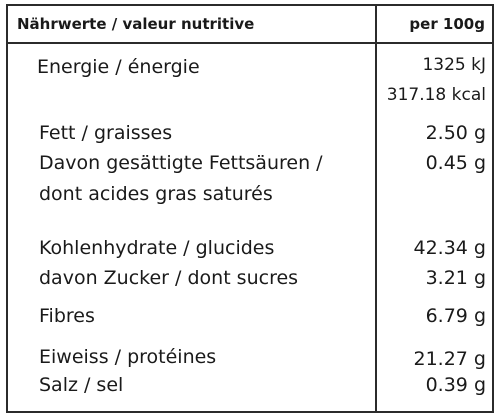  I want to click on row-value-energy-kj: 1325 kJ, so click(454, 65).